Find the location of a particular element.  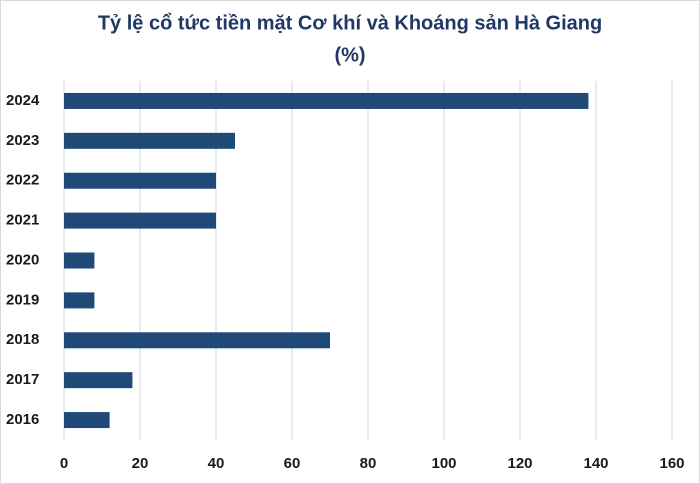

y-tick-label: 2020 is located at coordinates (22, 259).